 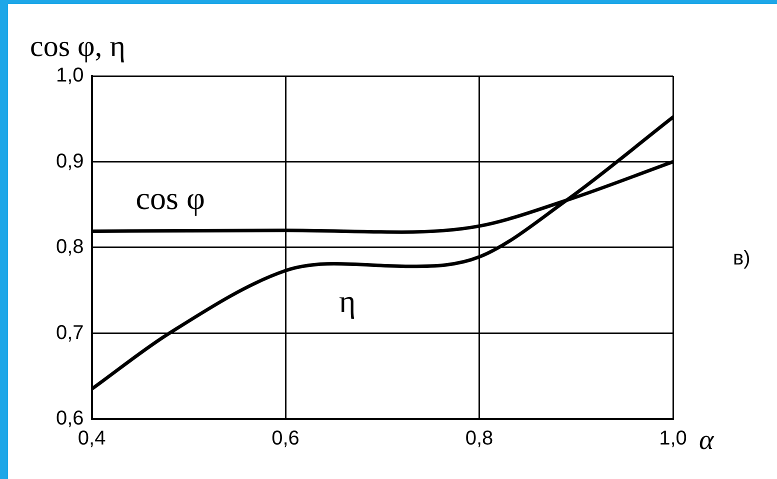 I want to click on y-tick-label: 0,8, so click(x=70, y=247).